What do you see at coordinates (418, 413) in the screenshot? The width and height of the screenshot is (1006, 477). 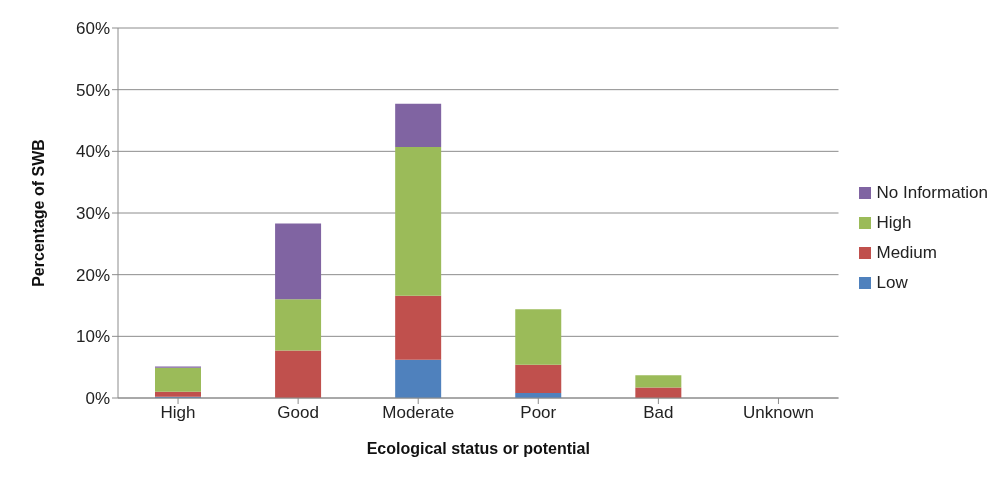 I see `x-tick-label: Moderate` at bounding box center [418, 413].